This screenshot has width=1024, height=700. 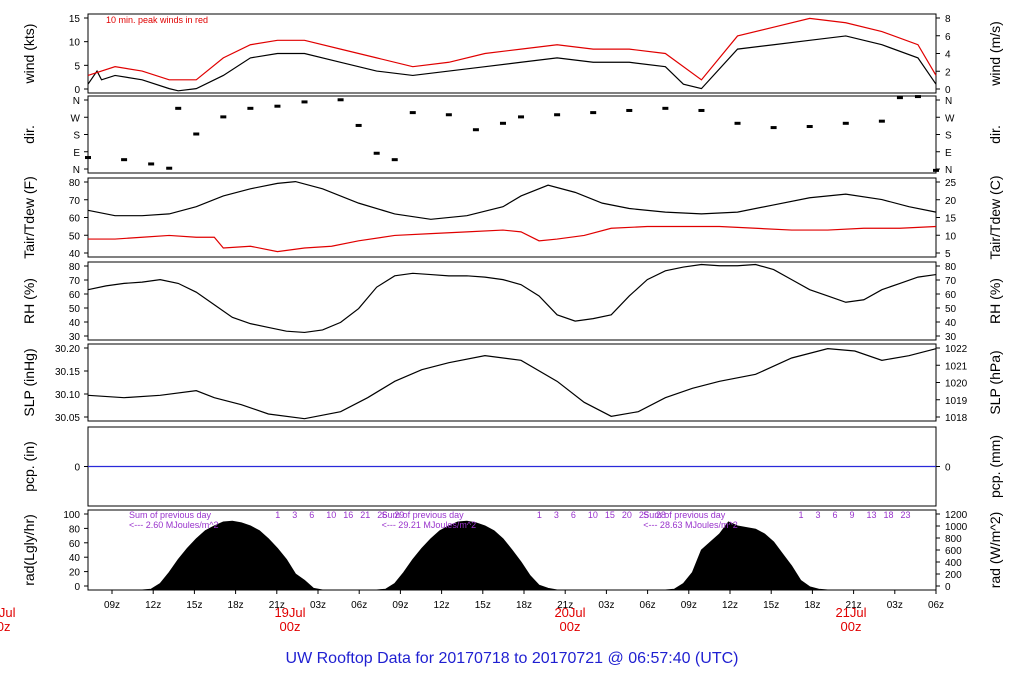 I want to click on ytick-label-right-rh: 30, so click(x=951, y=337).